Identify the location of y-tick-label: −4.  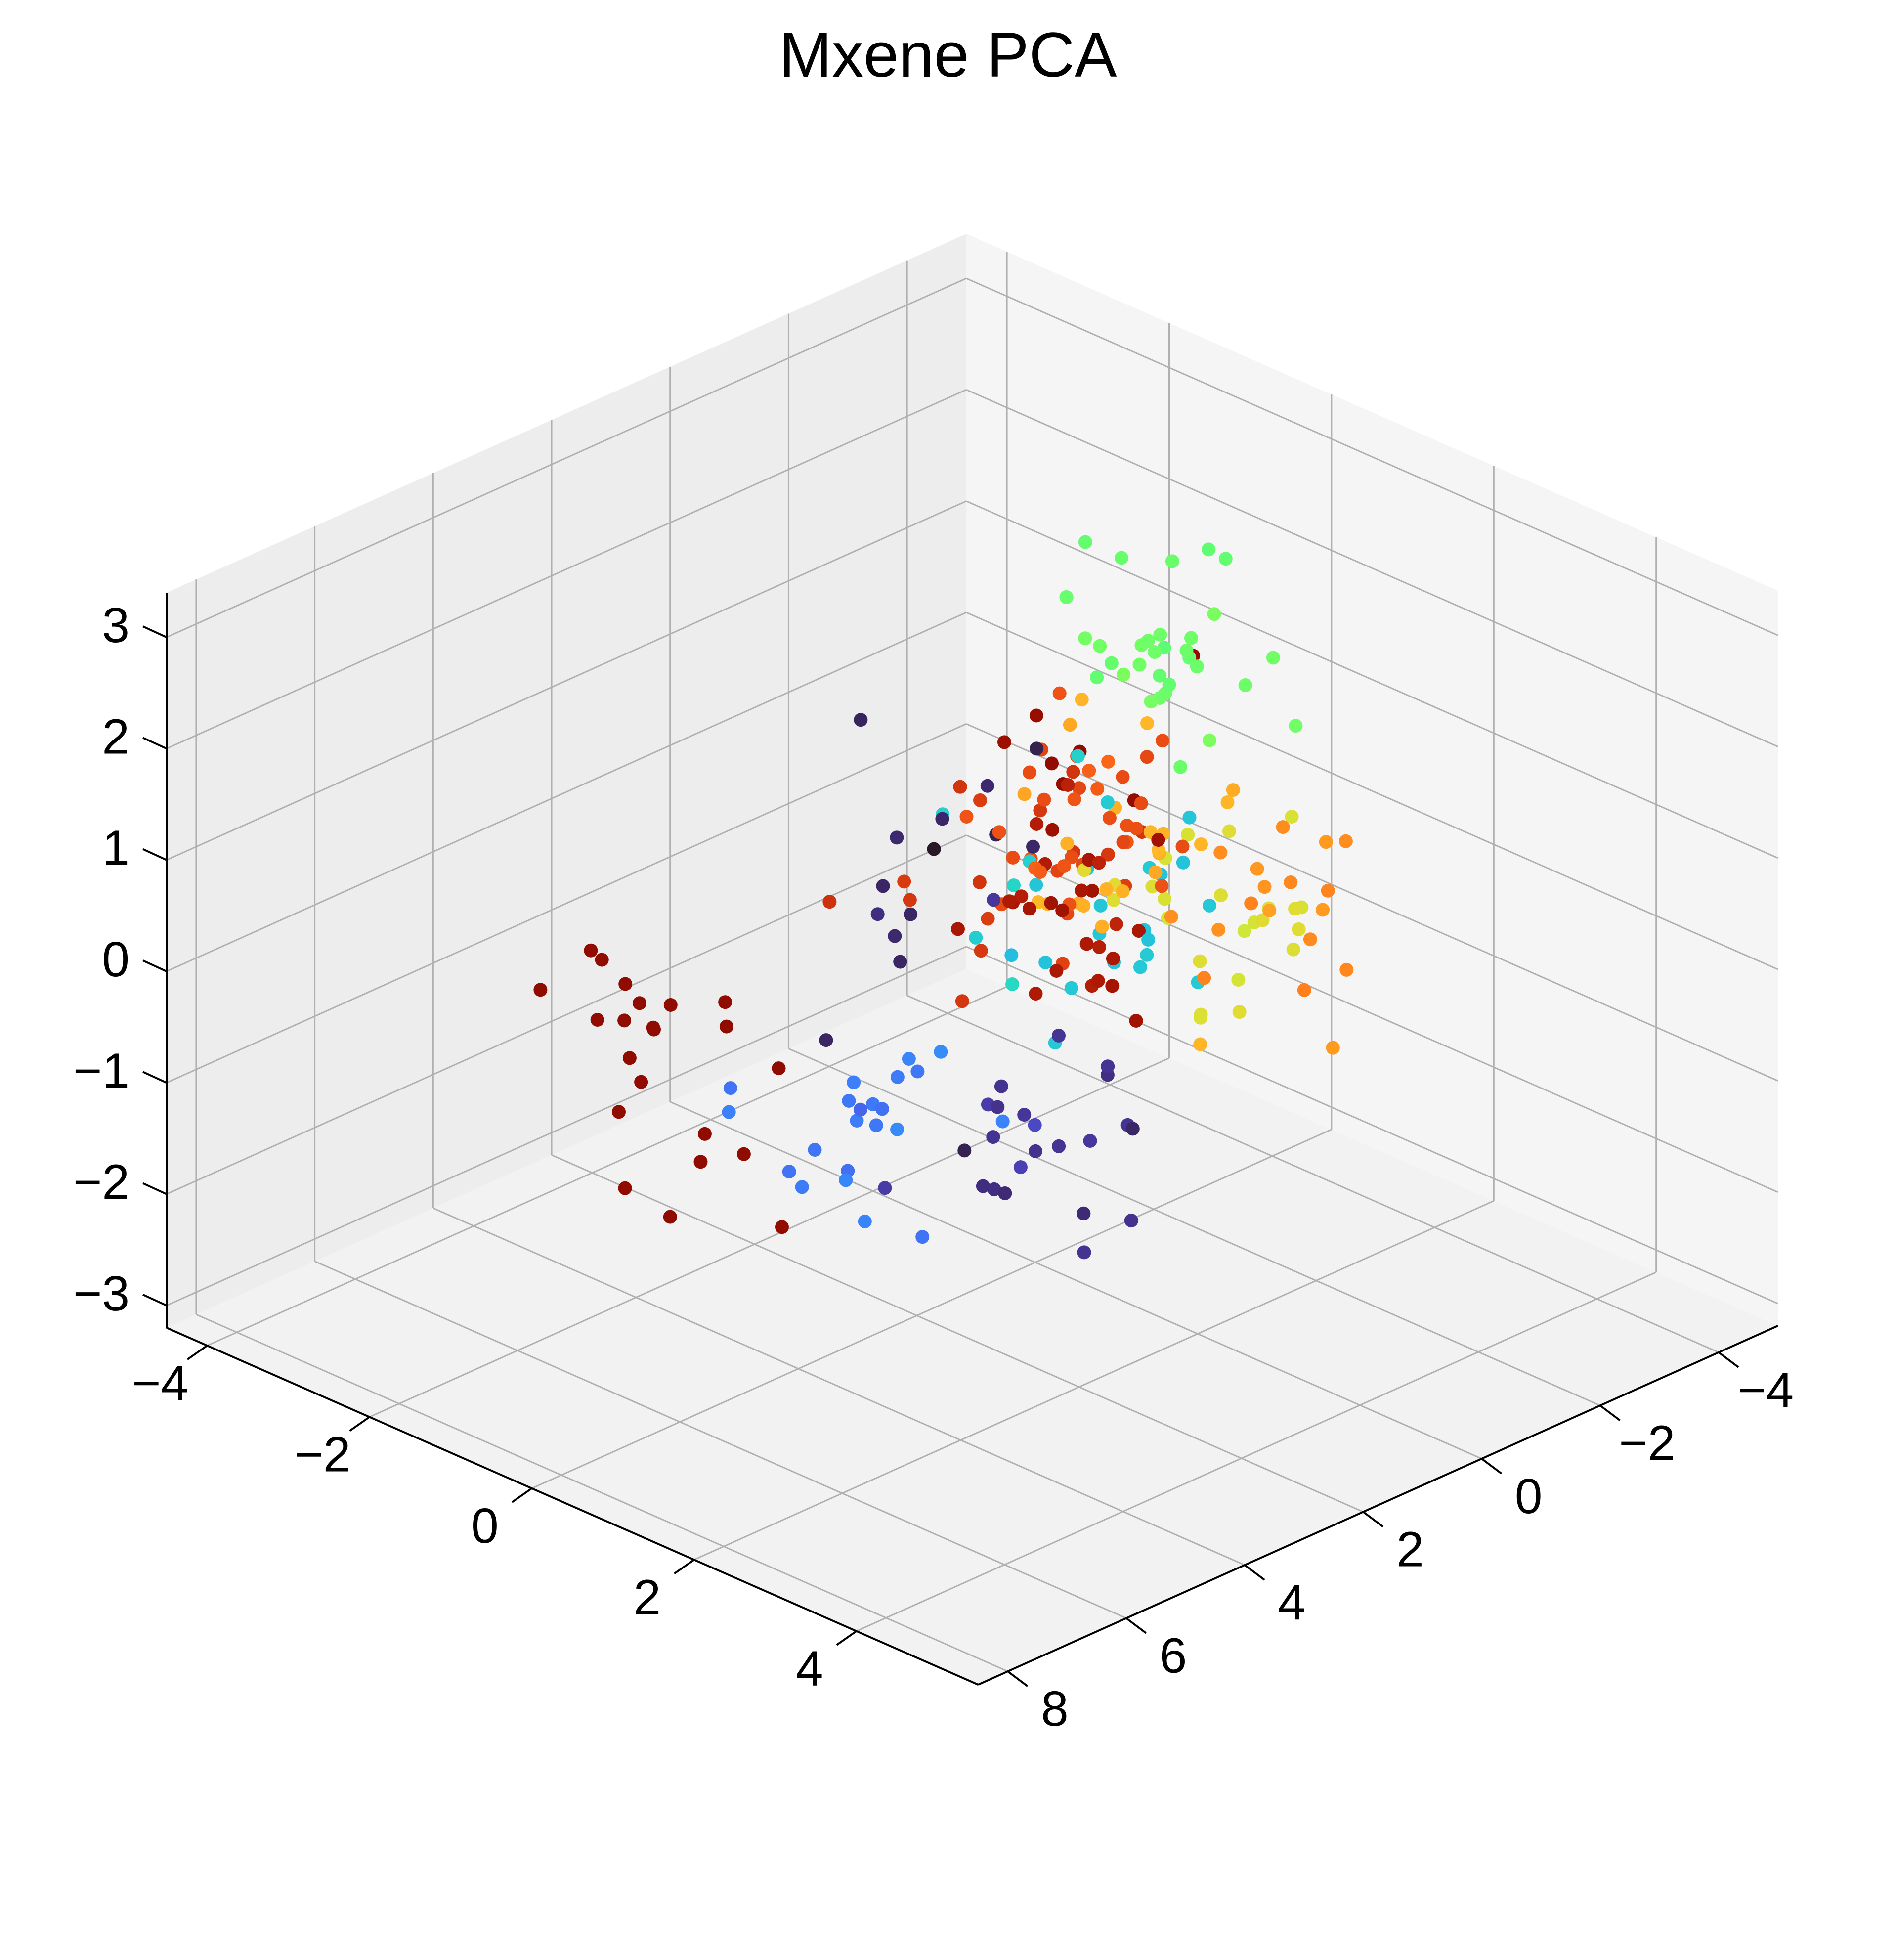
(160, 1383).